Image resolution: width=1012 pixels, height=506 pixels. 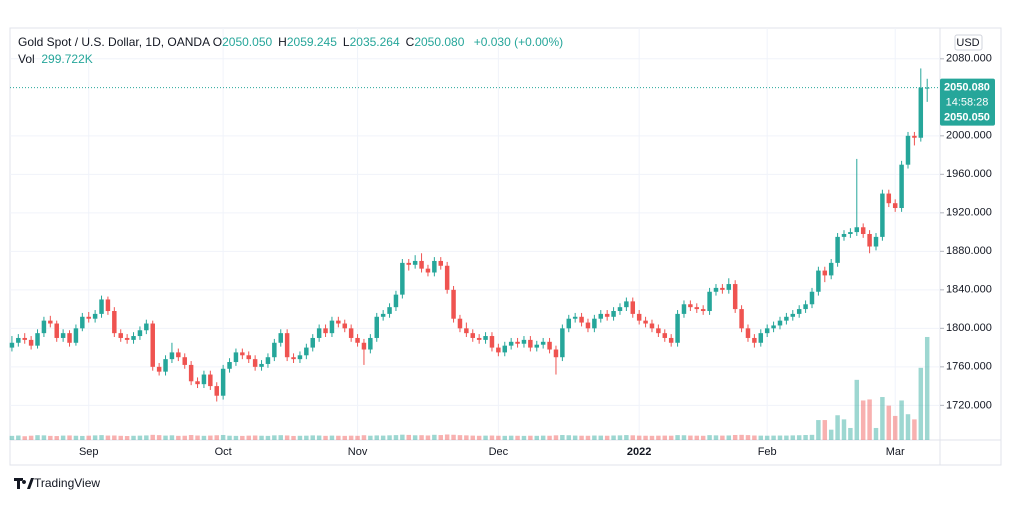 What do you see at coordinates (410, 42) in the screenshot?
I see `field-label: C` at bounding box center [410, 42].